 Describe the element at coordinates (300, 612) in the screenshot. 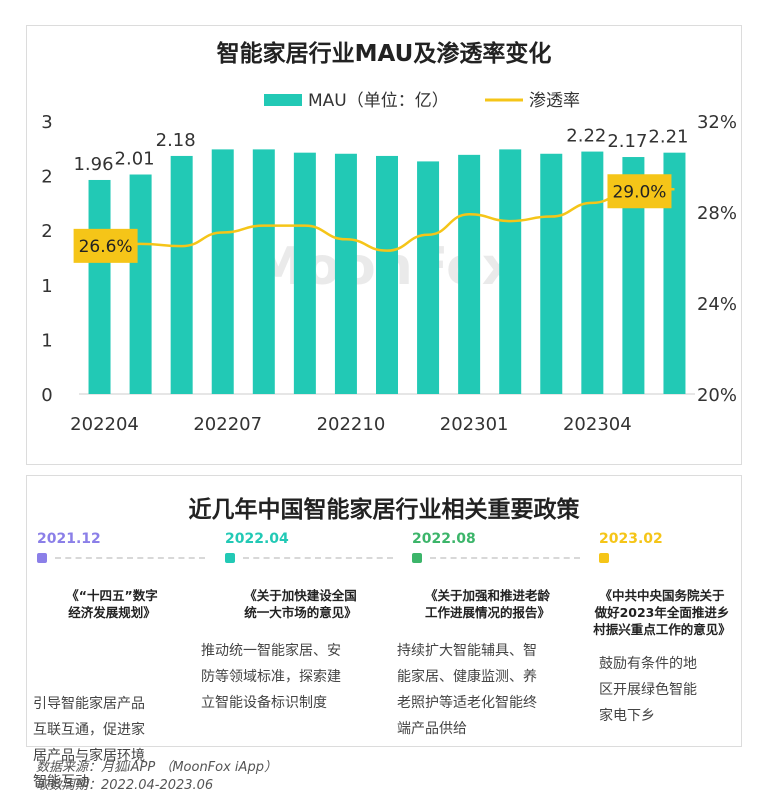

I see `policy-name-line: 统一大市场的意见》` at that location.